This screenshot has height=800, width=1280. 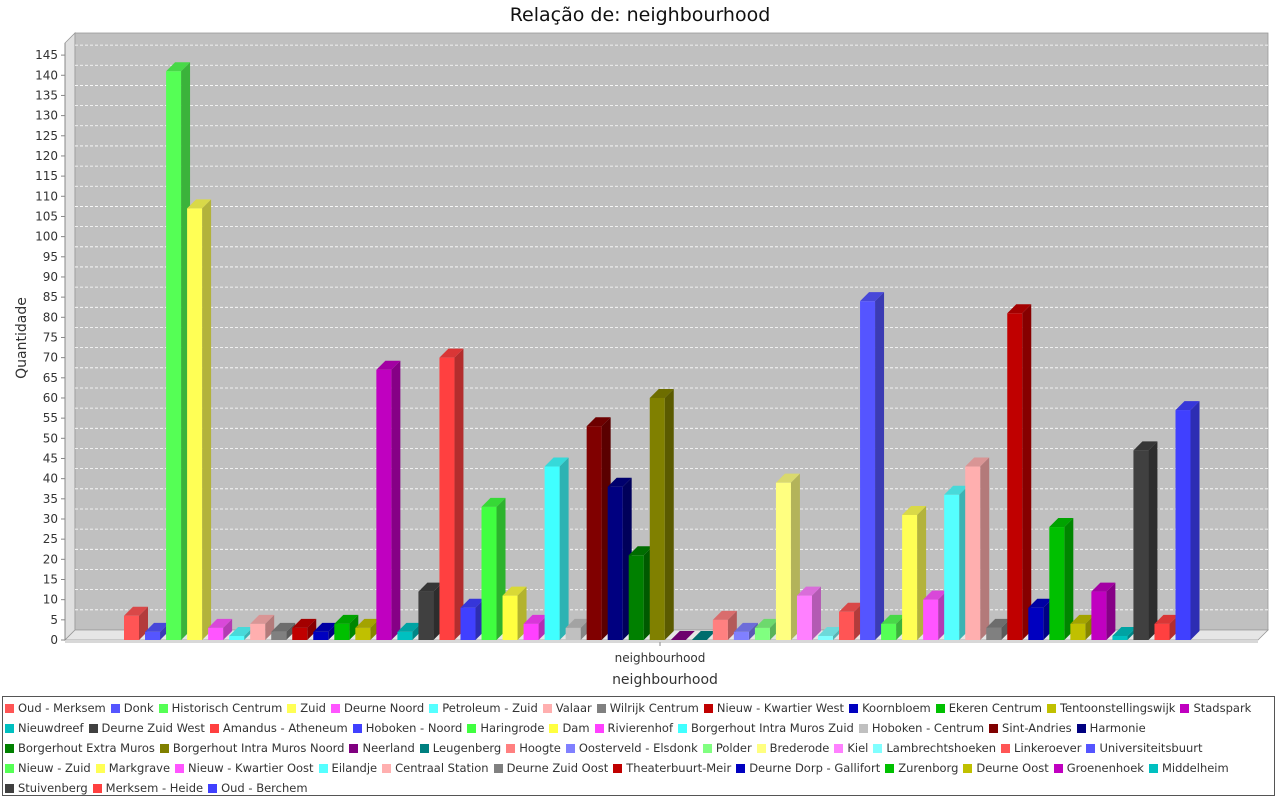 What do you see at coordinates (22, 338) in the screenshot?
I see `y-axis-label: Quantidade` at bounding box center [22, 338].